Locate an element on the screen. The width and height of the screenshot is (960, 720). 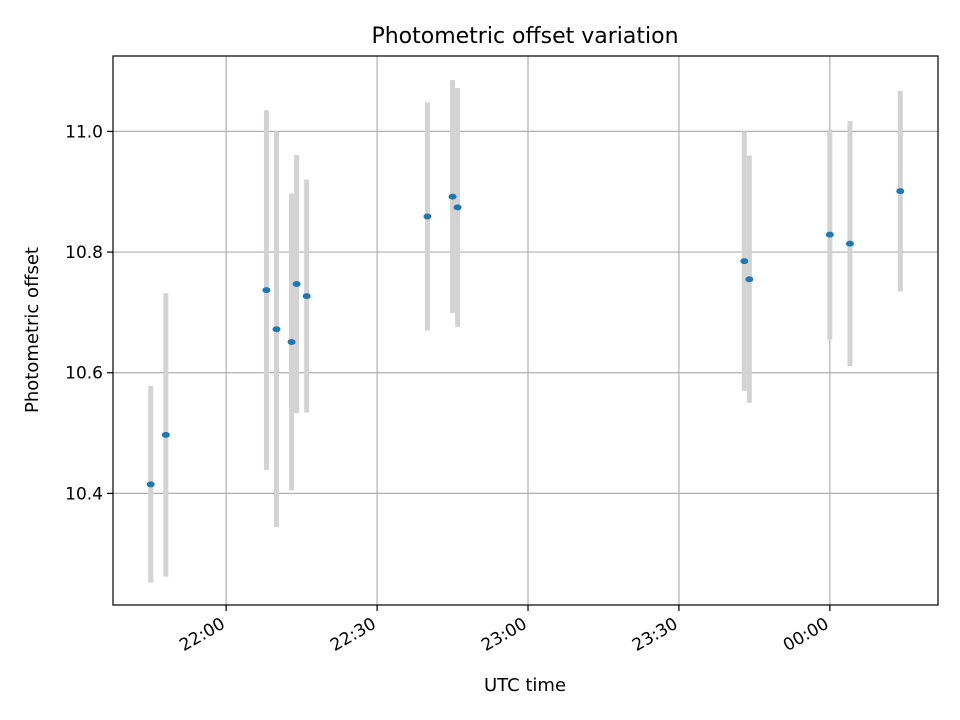
y-axis-ticks: 10.4 10.6 10.8 11.0 is located at coordinates (89, 313).